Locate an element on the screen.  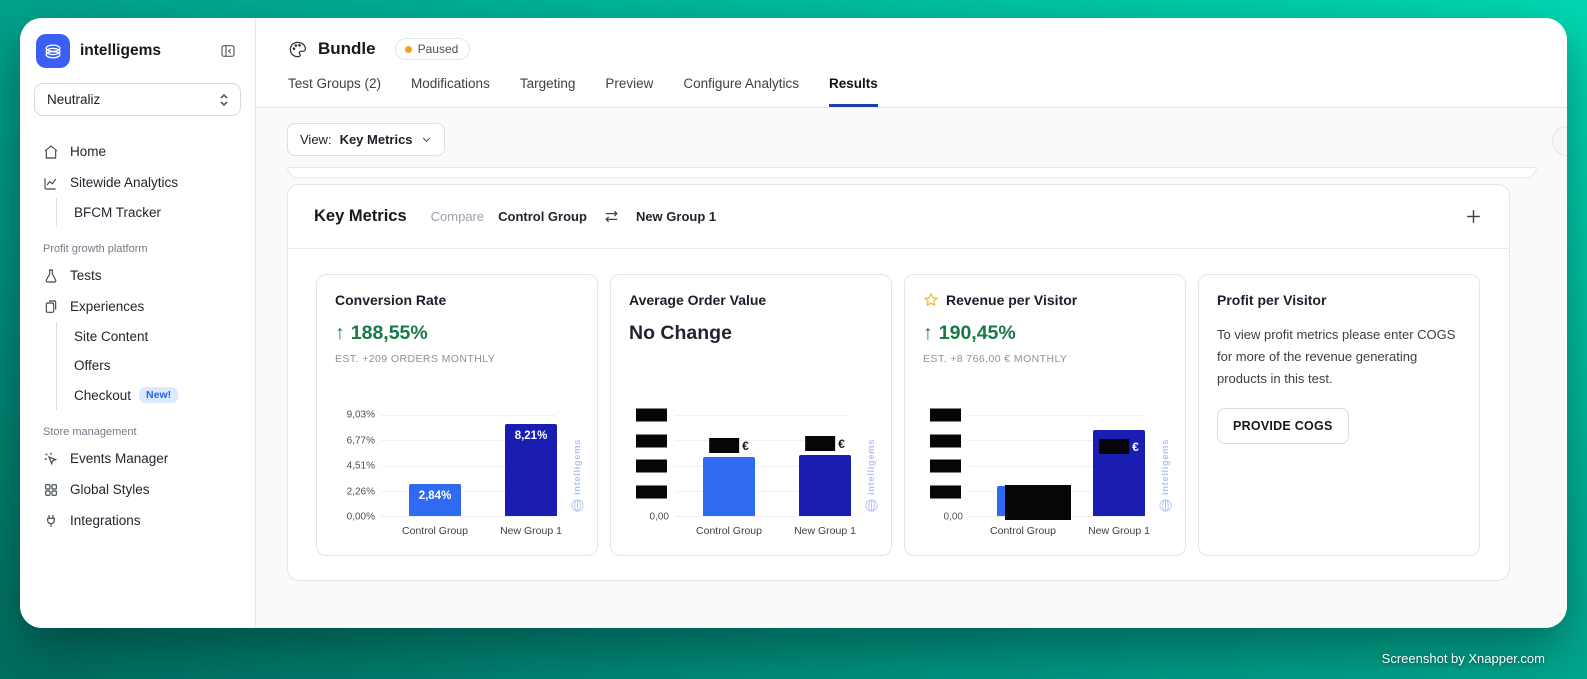
add-metric-plus-icon is located at coordinates (1473, 216).